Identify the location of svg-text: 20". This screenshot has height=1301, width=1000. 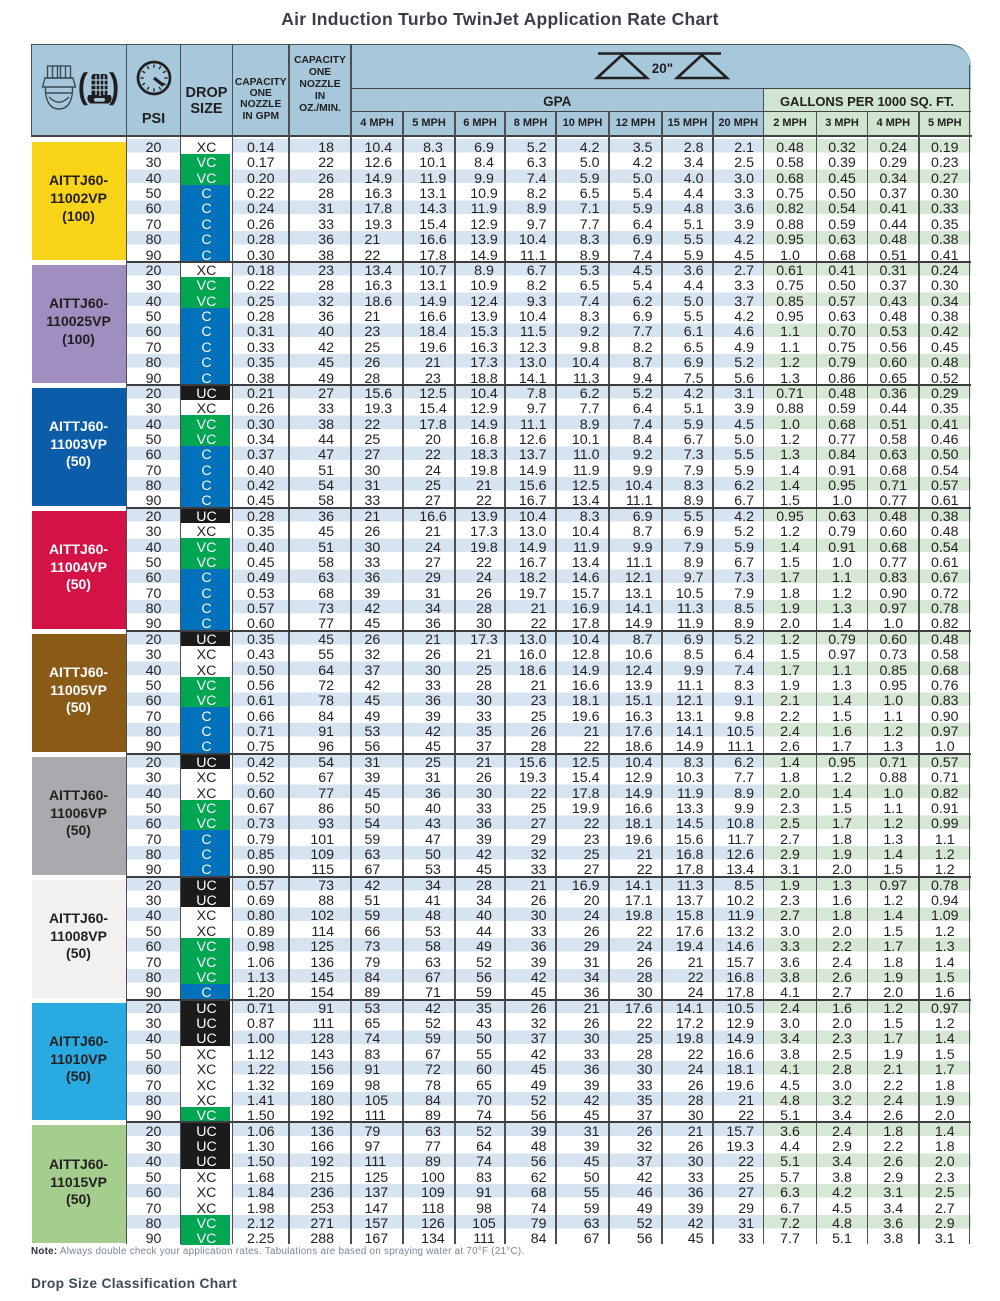
(662, 68).